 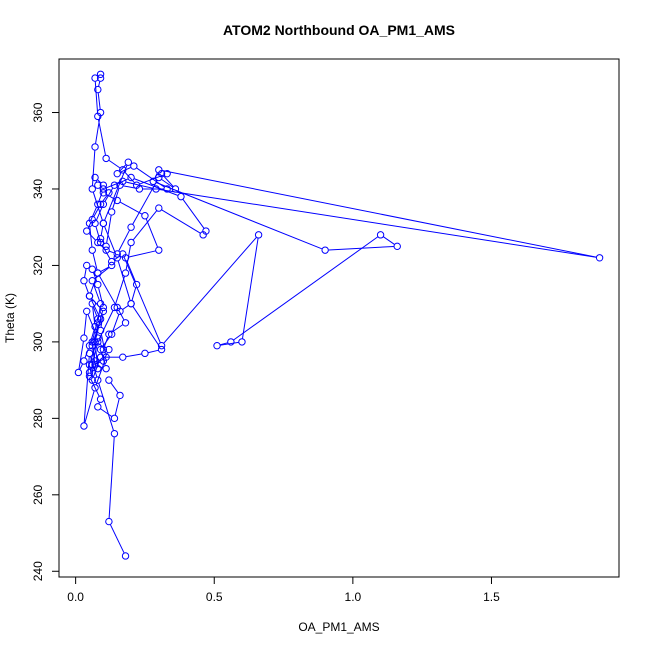 I want to click on y-tick-label: 300, so click(x=38, y=342).